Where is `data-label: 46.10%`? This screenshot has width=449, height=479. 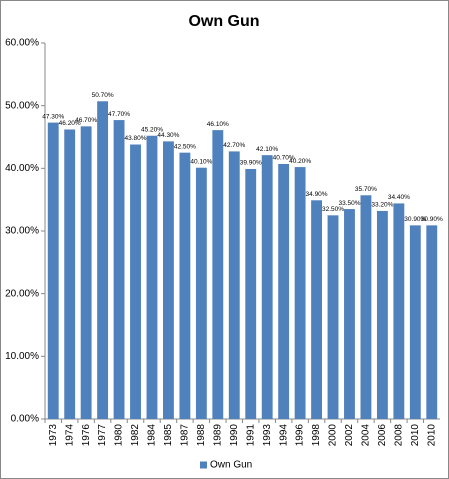
data-label: 46.10% is located at coordinates (218, 124).